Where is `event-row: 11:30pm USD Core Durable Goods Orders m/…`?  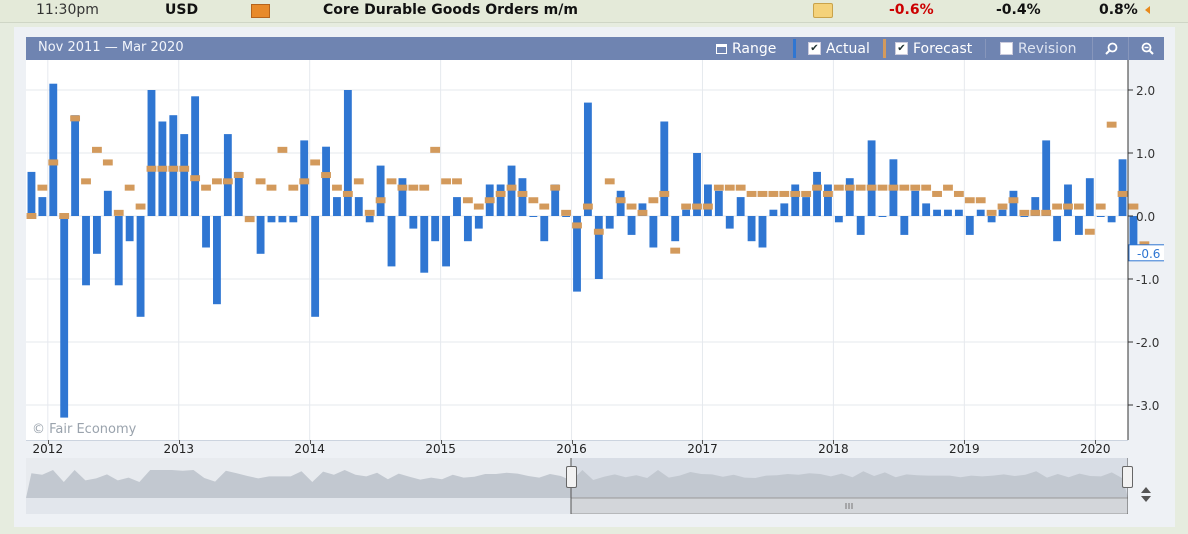 event-row: 11:30pm USD Core Durable Goods Orders m/… is located at coordinates (594, 11).